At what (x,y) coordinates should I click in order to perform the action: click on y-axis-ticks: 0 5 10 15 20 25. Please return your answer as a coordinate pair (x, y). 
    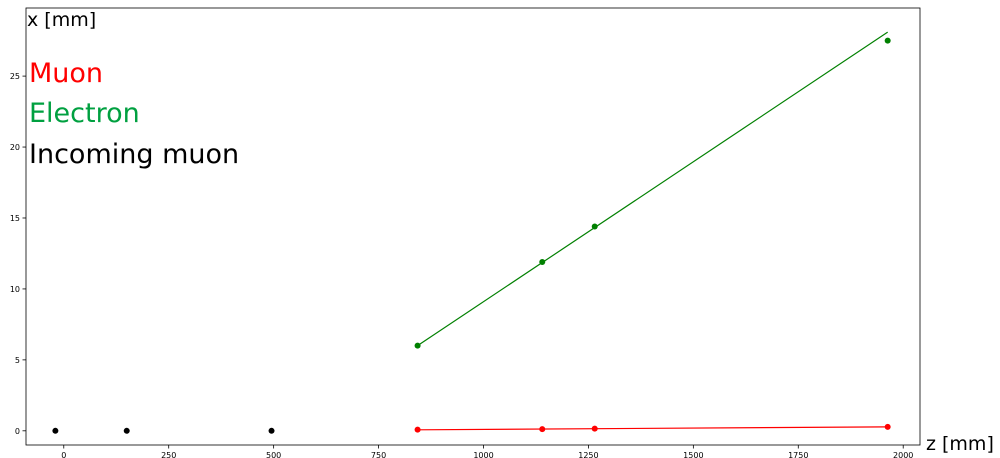
    Looking at the image, I should click on (18, 254).